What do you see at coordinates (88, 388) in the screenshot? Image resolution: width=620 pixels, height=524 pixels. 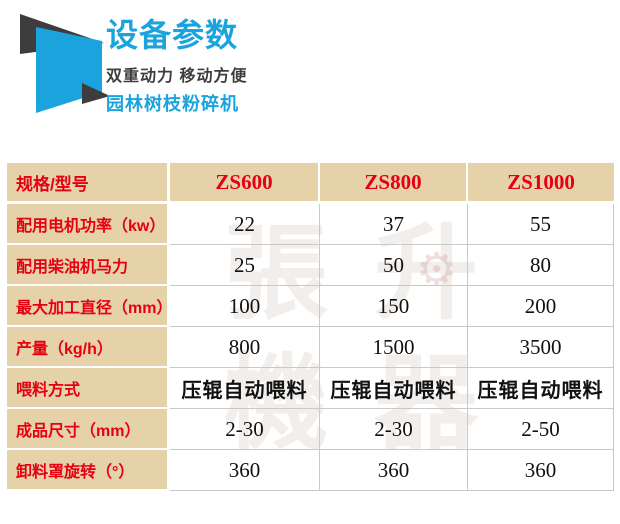 I see `row-label: 喂料方式` at bounding box center [88, 388].